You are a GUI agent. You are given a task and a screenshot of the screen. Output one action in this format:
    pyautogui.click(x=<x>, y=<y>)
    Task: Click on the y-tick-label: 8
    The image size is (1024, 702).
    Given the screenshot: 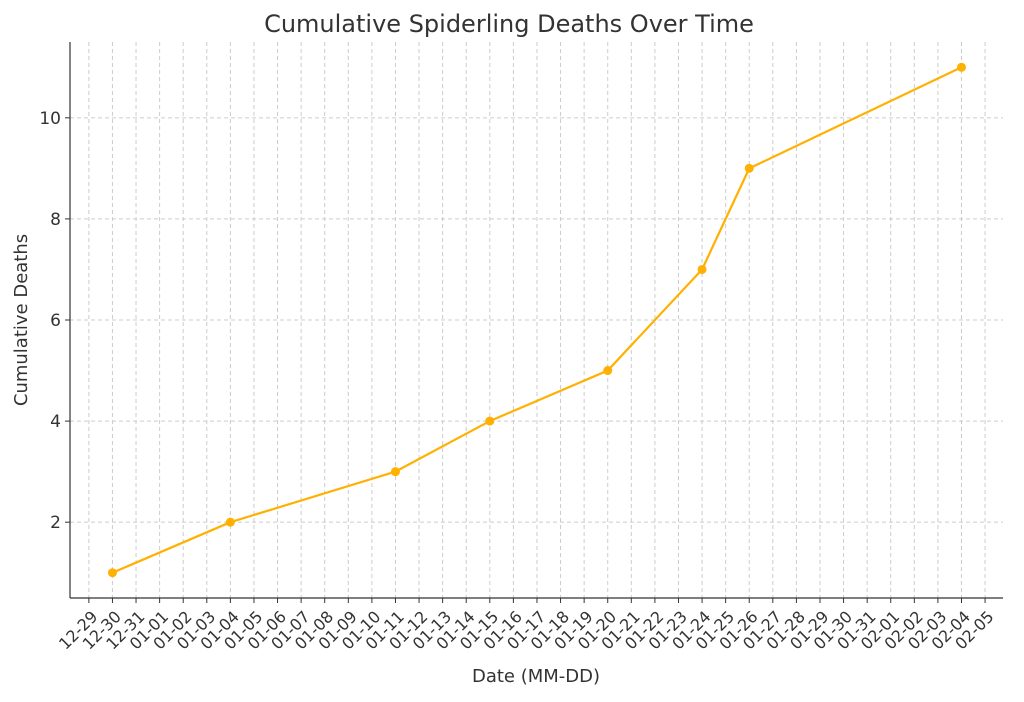 What is the action you would take?
    pyautogui.click(x=55, y=220)
    